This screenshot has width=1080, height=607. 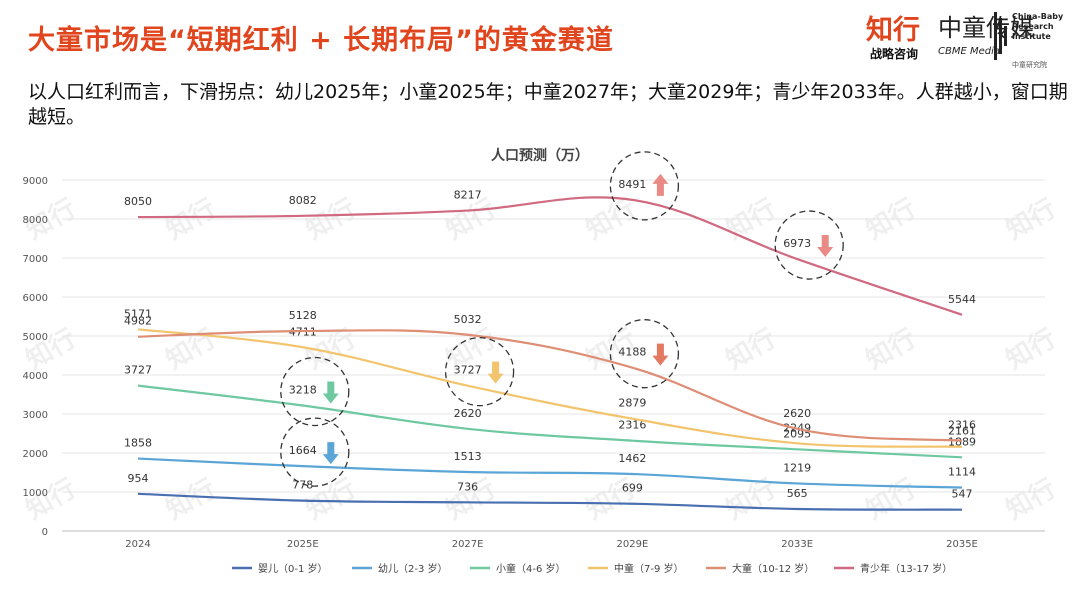 I want to click on data-label: 736, so click(x=467, y=486).